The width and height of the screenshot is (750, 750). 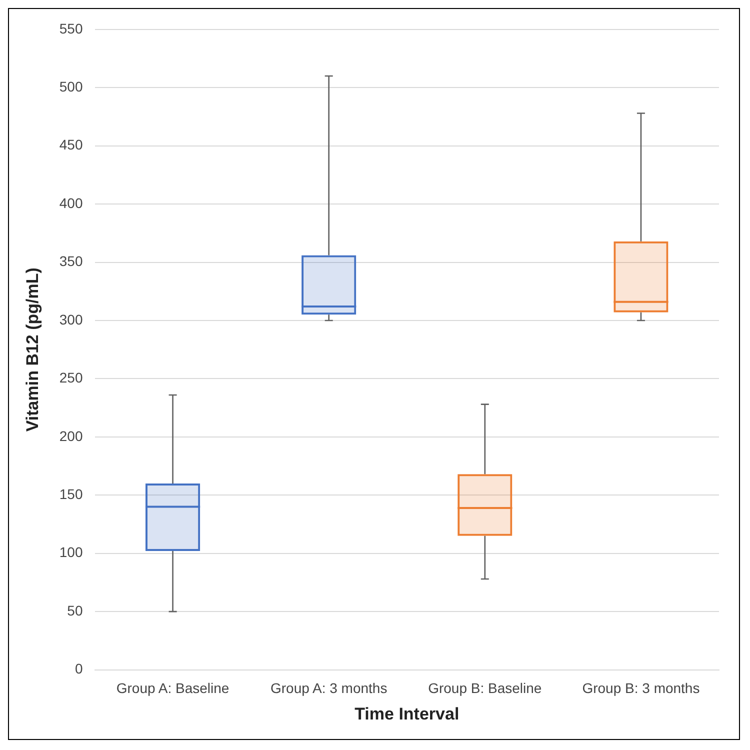 What do you see at coordinates (485, 688) in the screenshot?
I see `x-tick-label: Group B: Baseline` at bounding box center [485, 688].